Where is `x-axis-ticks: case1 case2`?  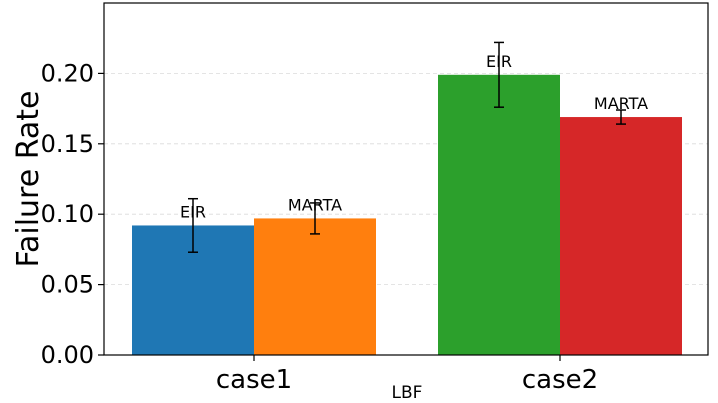
x-axis-ticks: case1 case2 is located at coordinates (407, 375).